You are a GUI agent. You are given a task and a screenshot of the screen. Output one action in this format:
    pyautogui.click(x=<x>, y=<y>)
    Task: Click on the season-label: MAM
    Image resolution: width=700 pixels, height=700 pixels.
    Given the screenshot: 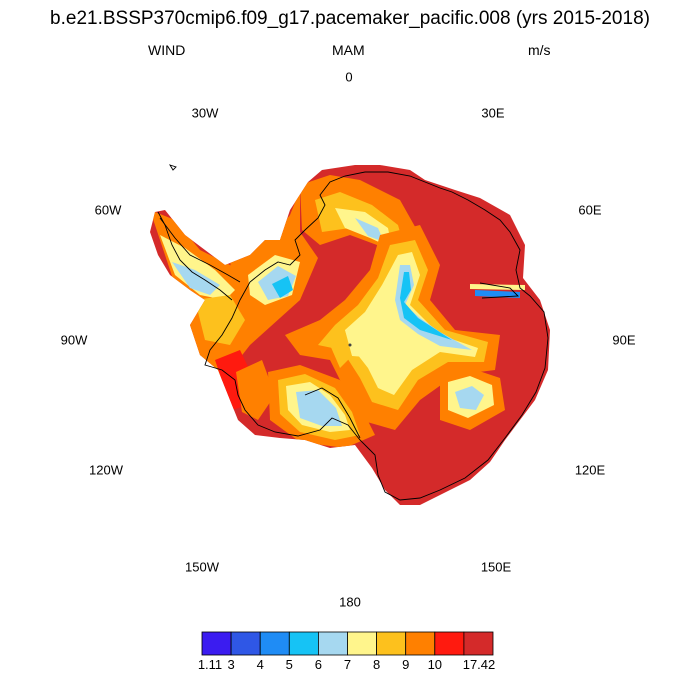 What is the action you would take?
    pyautogui.click(x=348, y=50)
    